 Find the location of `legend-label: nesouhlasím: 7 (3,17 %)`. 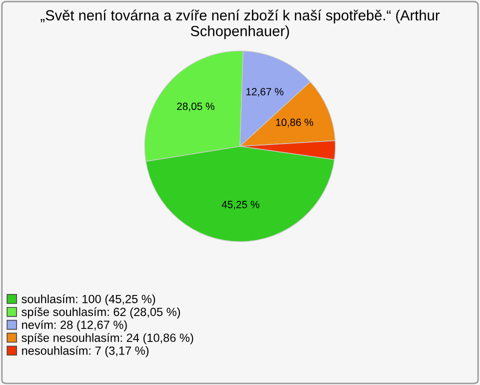

legend-label: nesouhlasím: 7 (3,17 %) is located at coordinates (85, 352).